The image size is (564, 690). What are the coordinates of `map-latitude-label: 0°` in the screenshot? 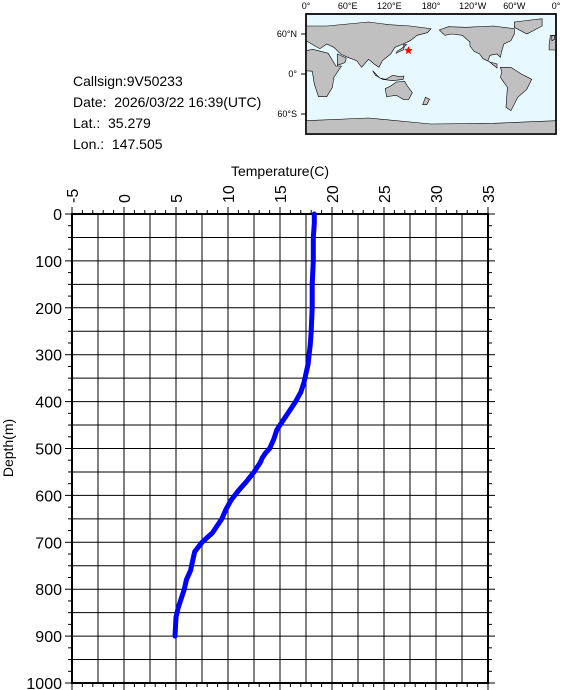 It's located at (292, 74).